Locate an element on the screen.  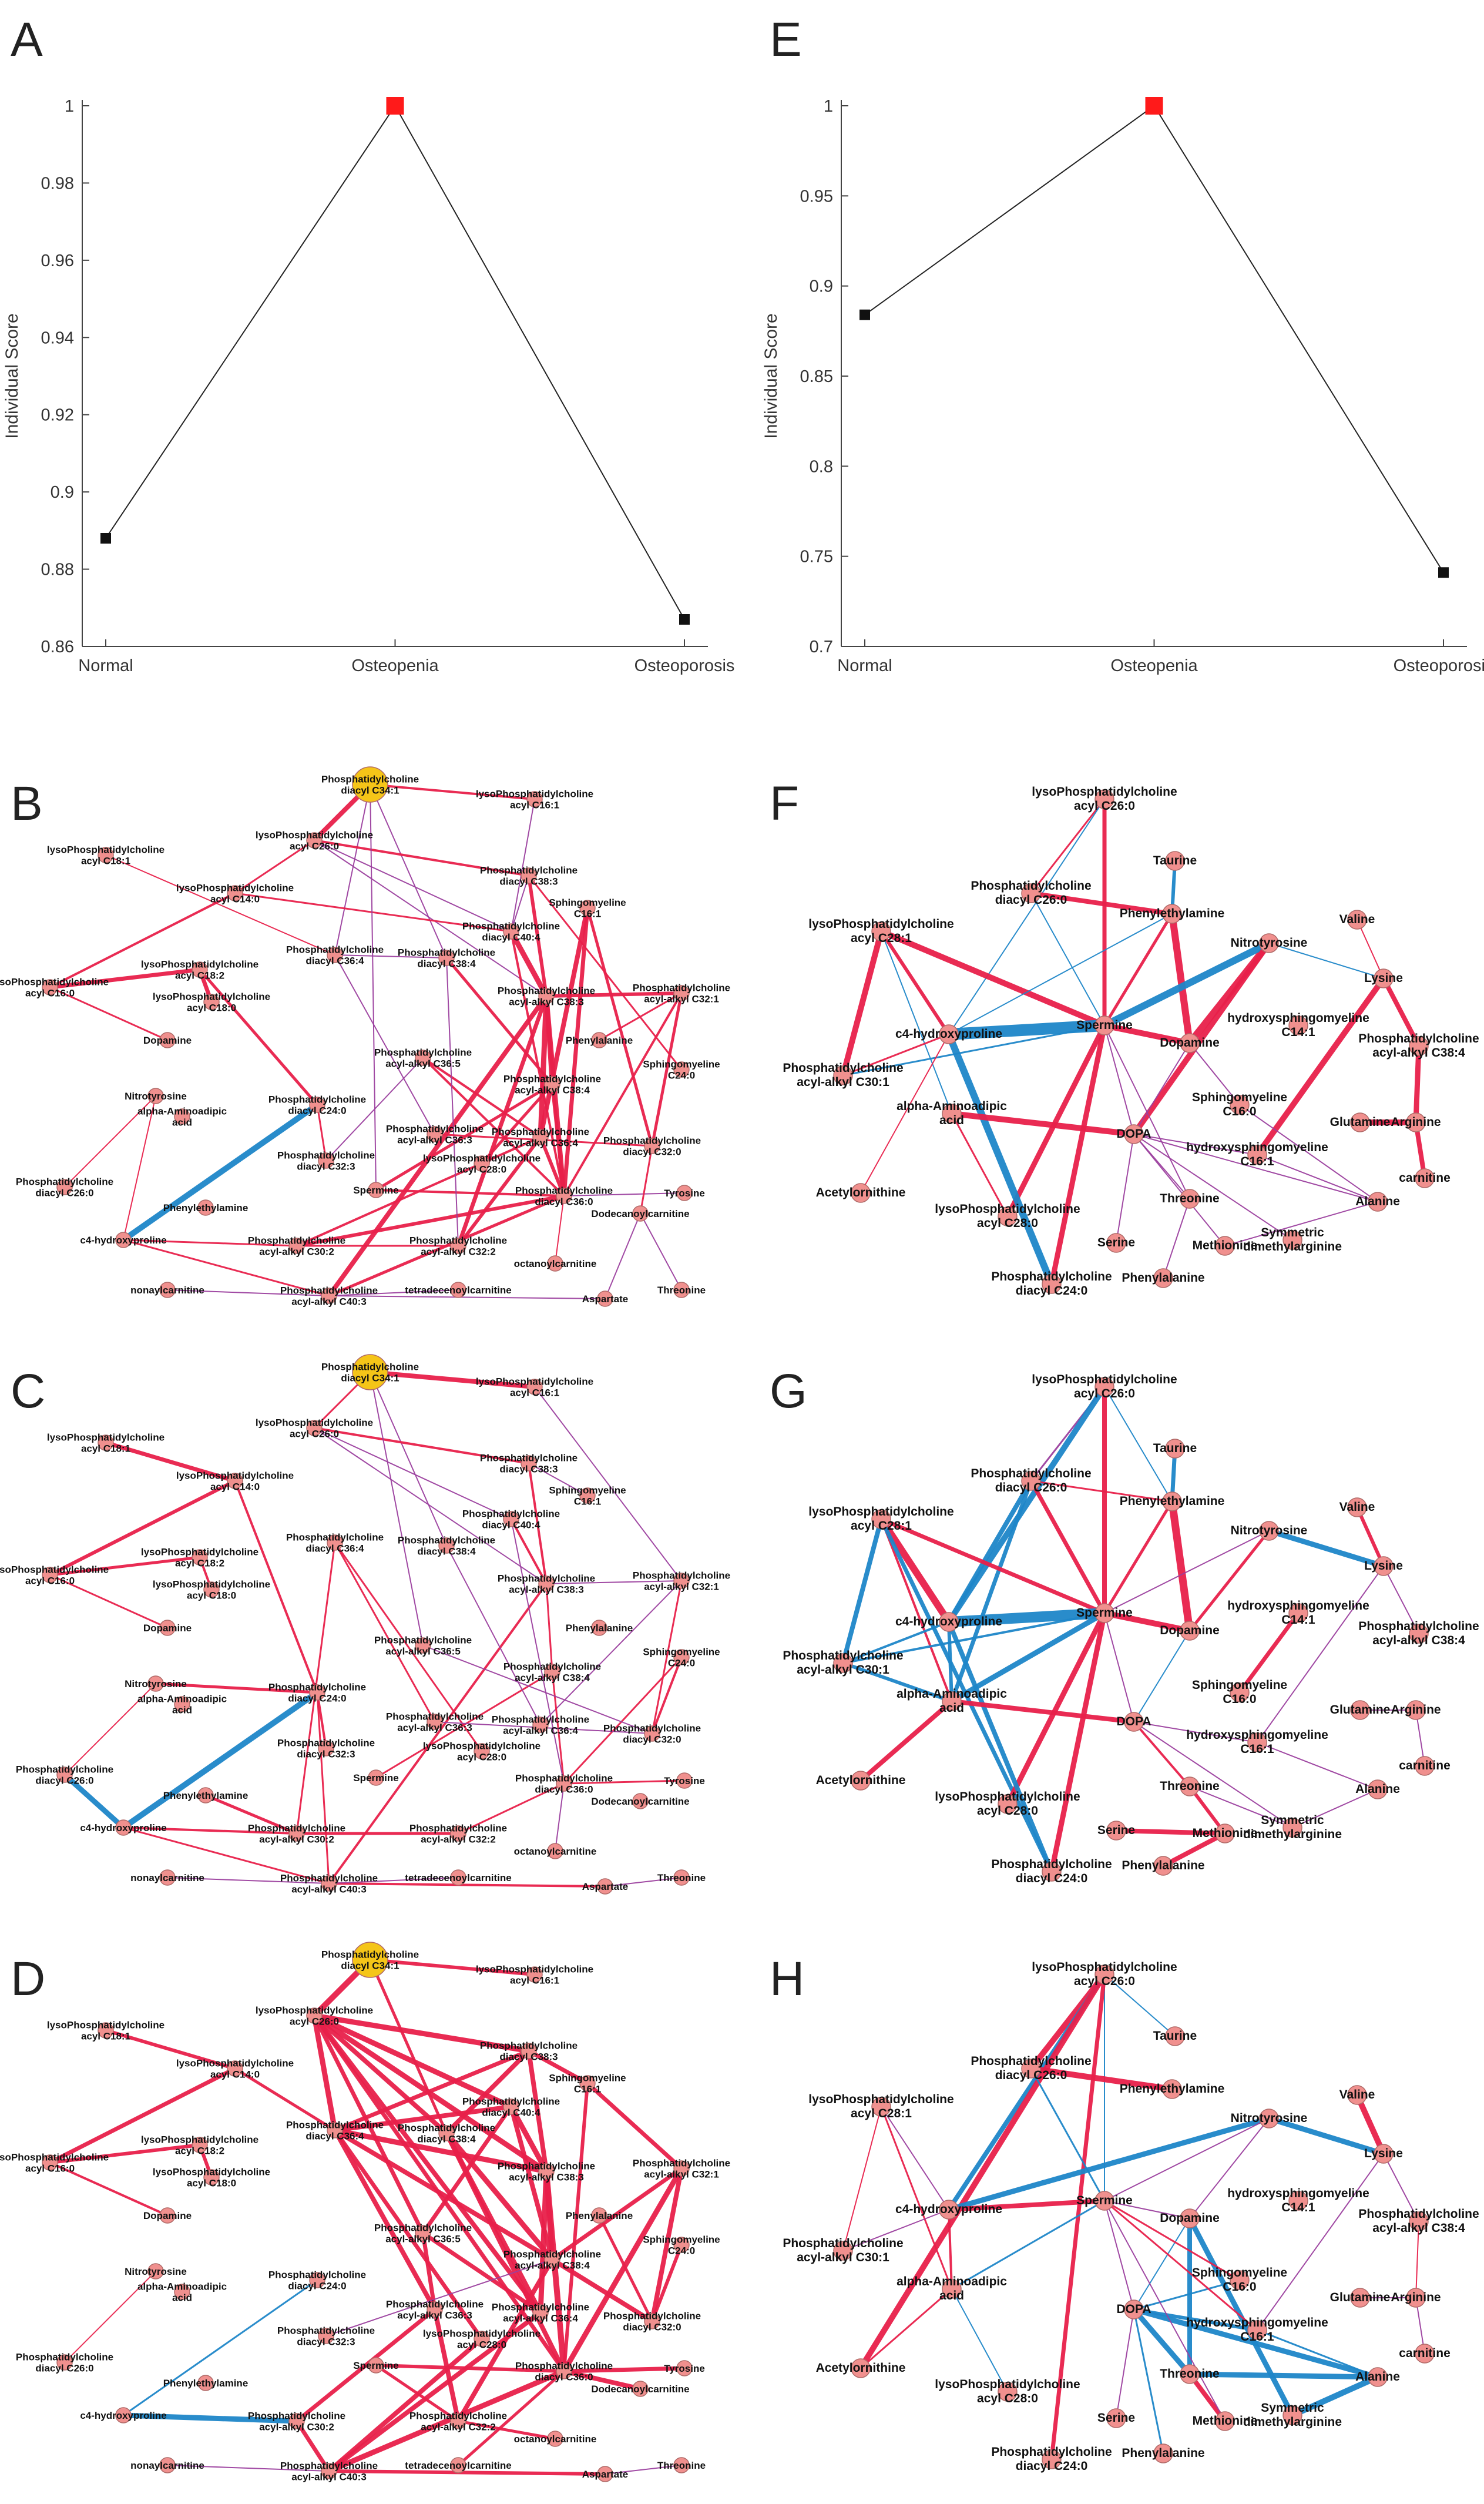
node-sm160 is located at coordinates (1240, 1692).